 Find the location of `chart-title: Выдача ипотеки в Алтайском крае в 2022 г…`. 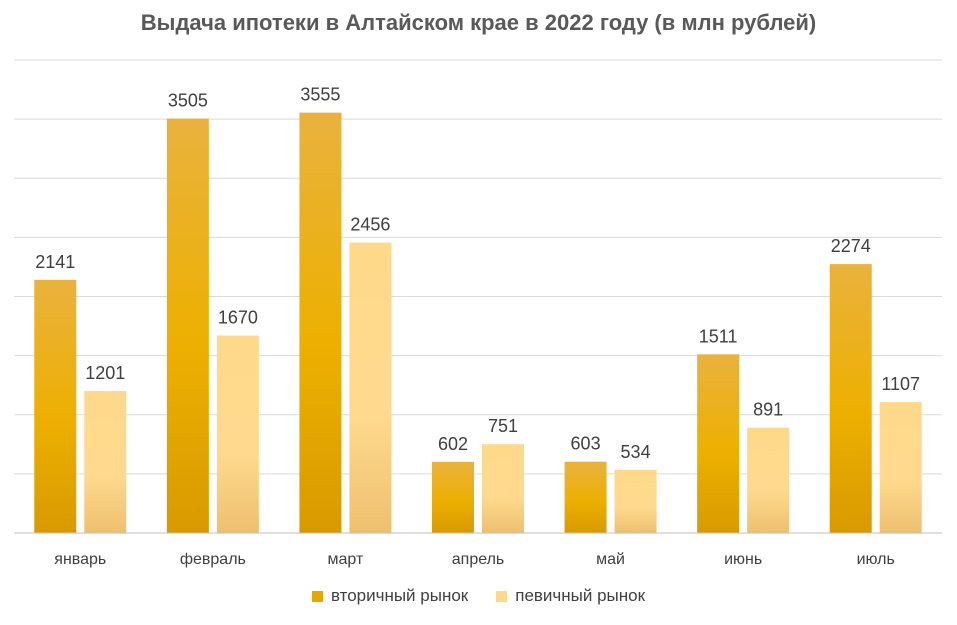

chart-title: Выдача ипотеки в Алтайском крае в 2022 г… is located at coordinates (478, 22).